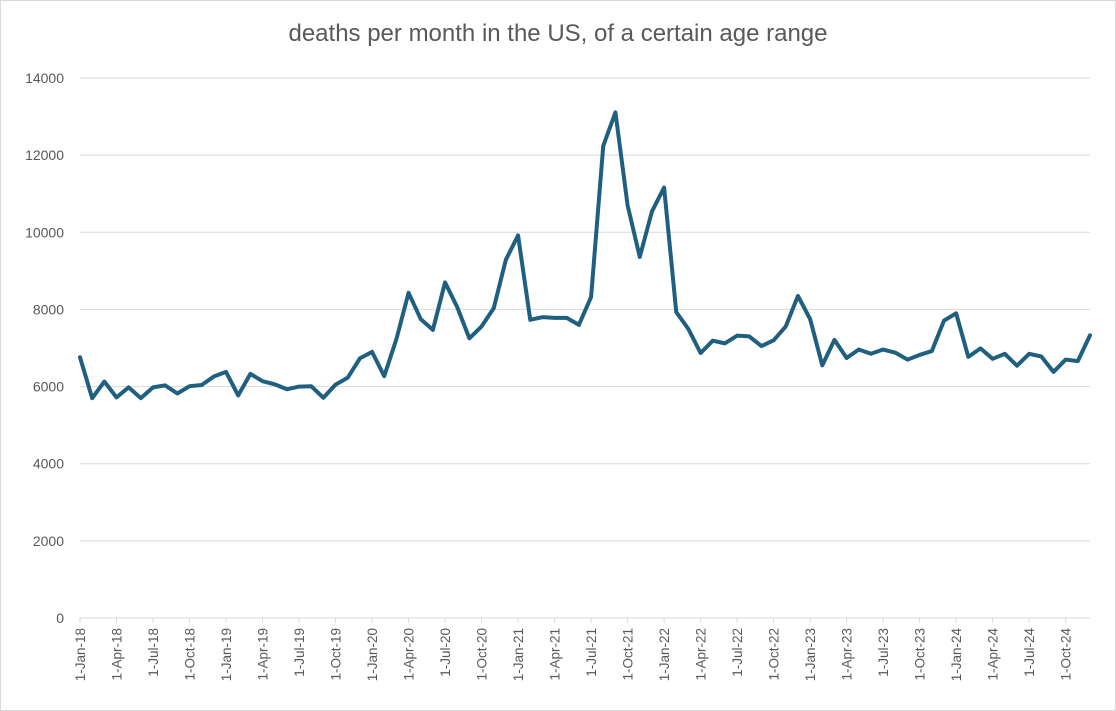  What do you see at coordinates (664, 654) in the screenshot?
I see `x-tick-label: 1-Jan-22` at bounding box center [664, 654].